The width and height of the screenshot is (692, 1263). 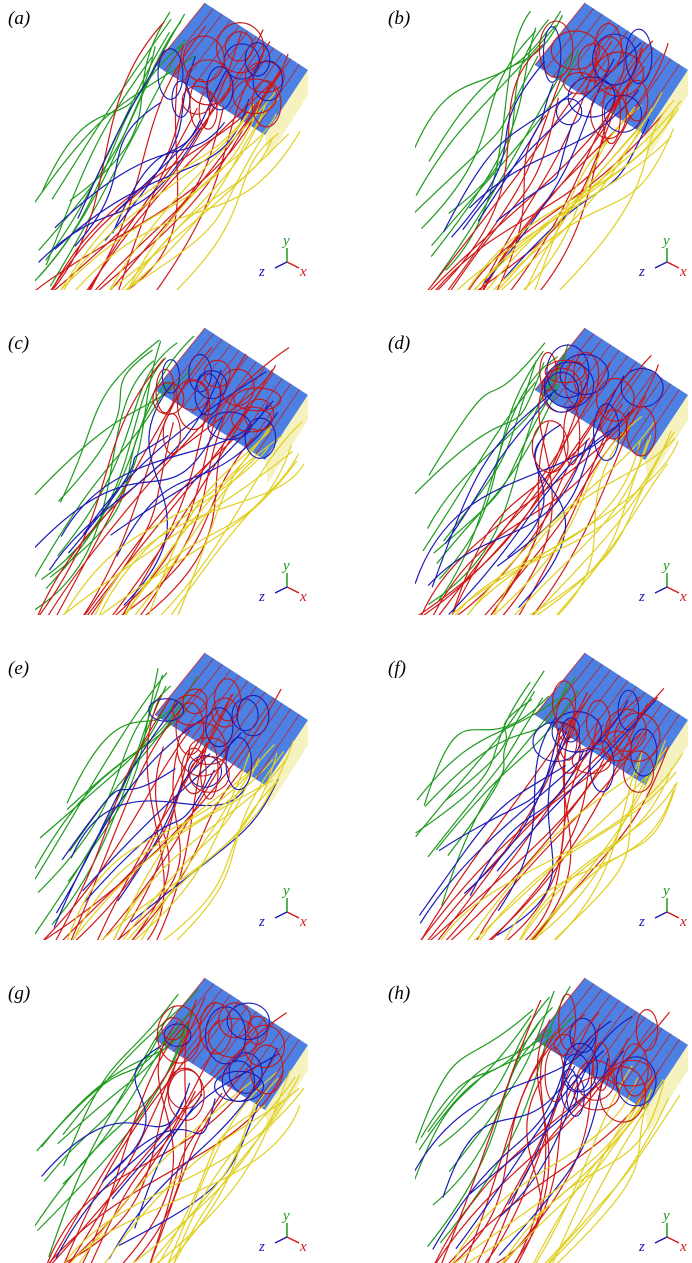 What do you see at coordinates (261, 1247) in the screenshot?
I see `axis-label-z: z` at bounding box center [261, 1247].